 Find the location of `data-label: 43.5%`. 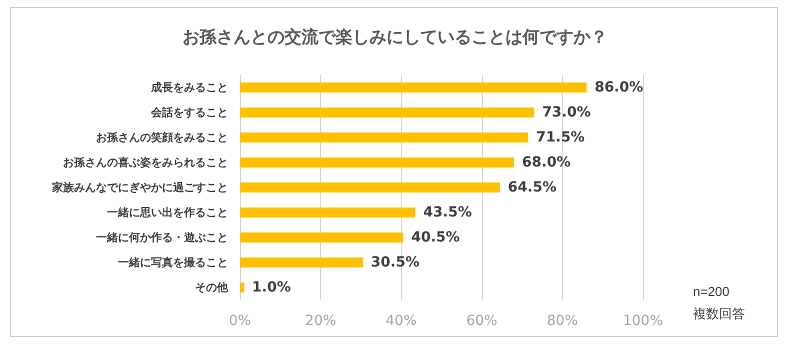

data-label: 43.5% is located at coordinates (447, 212).